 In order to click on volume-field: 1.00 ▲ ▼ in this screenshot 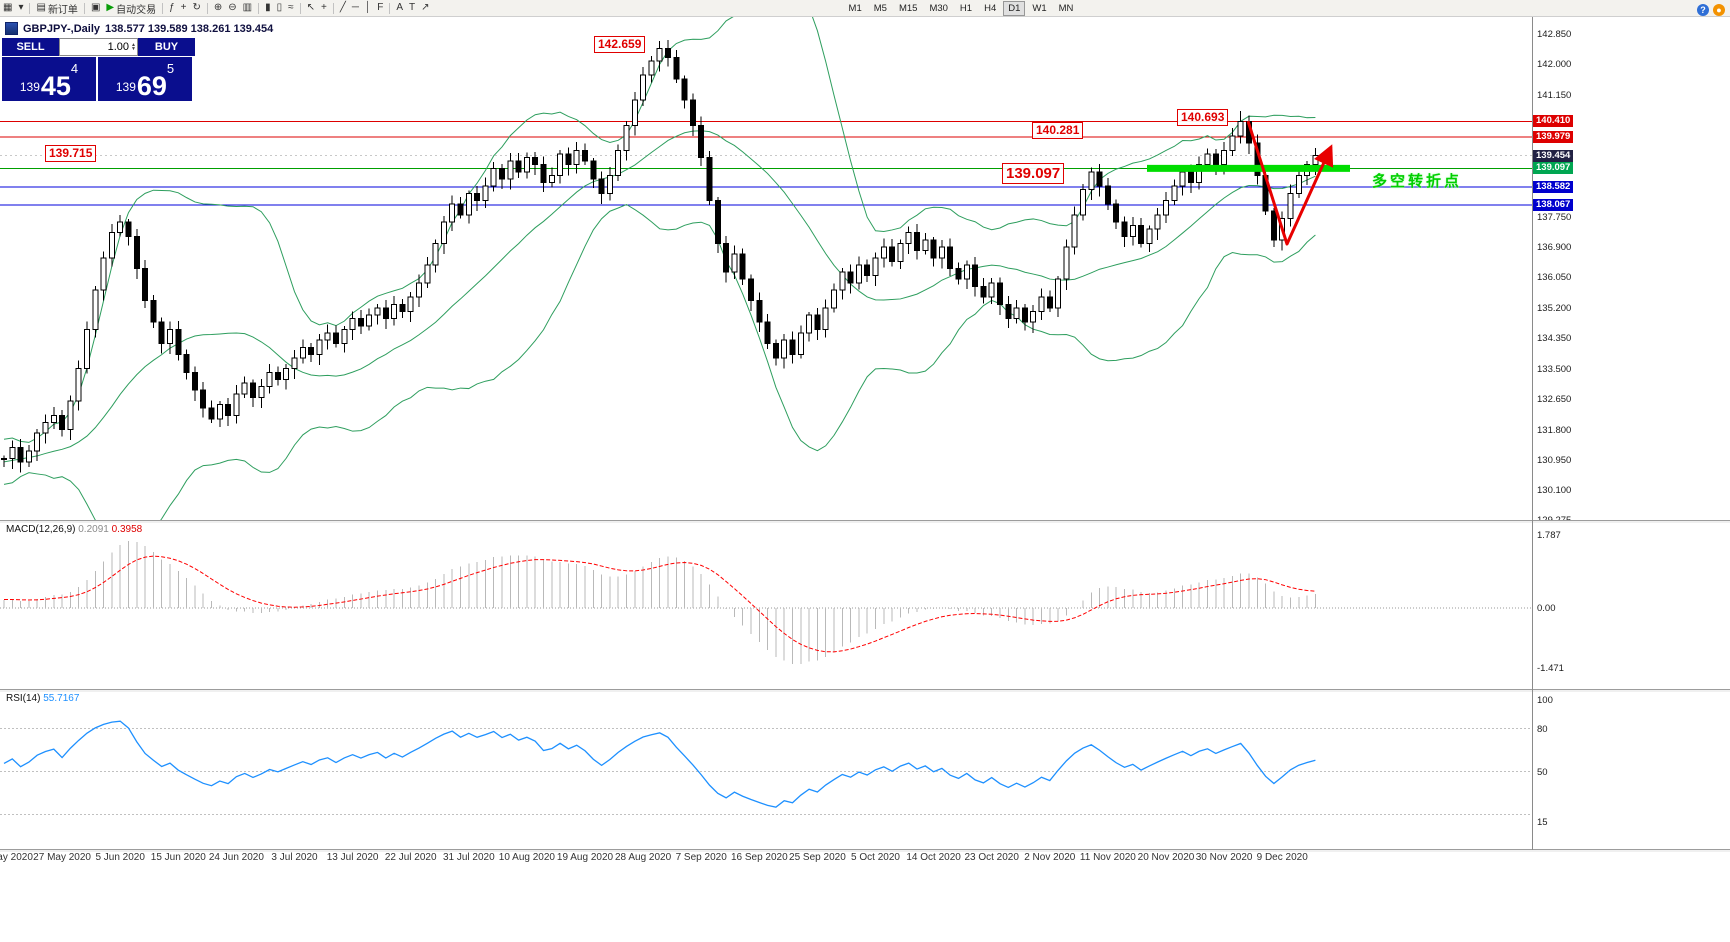, I will do `click(98, 47)`.